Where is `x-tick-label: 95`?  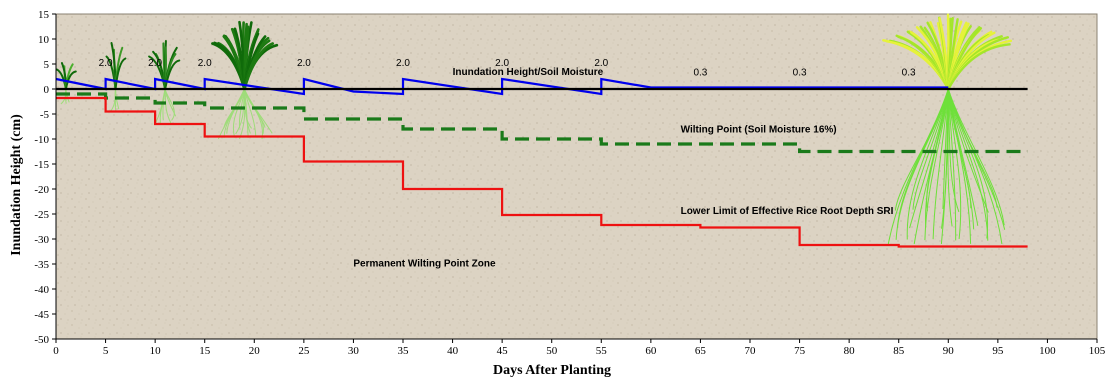 x-tick-label: 95 is located at coordinates (998, 351).